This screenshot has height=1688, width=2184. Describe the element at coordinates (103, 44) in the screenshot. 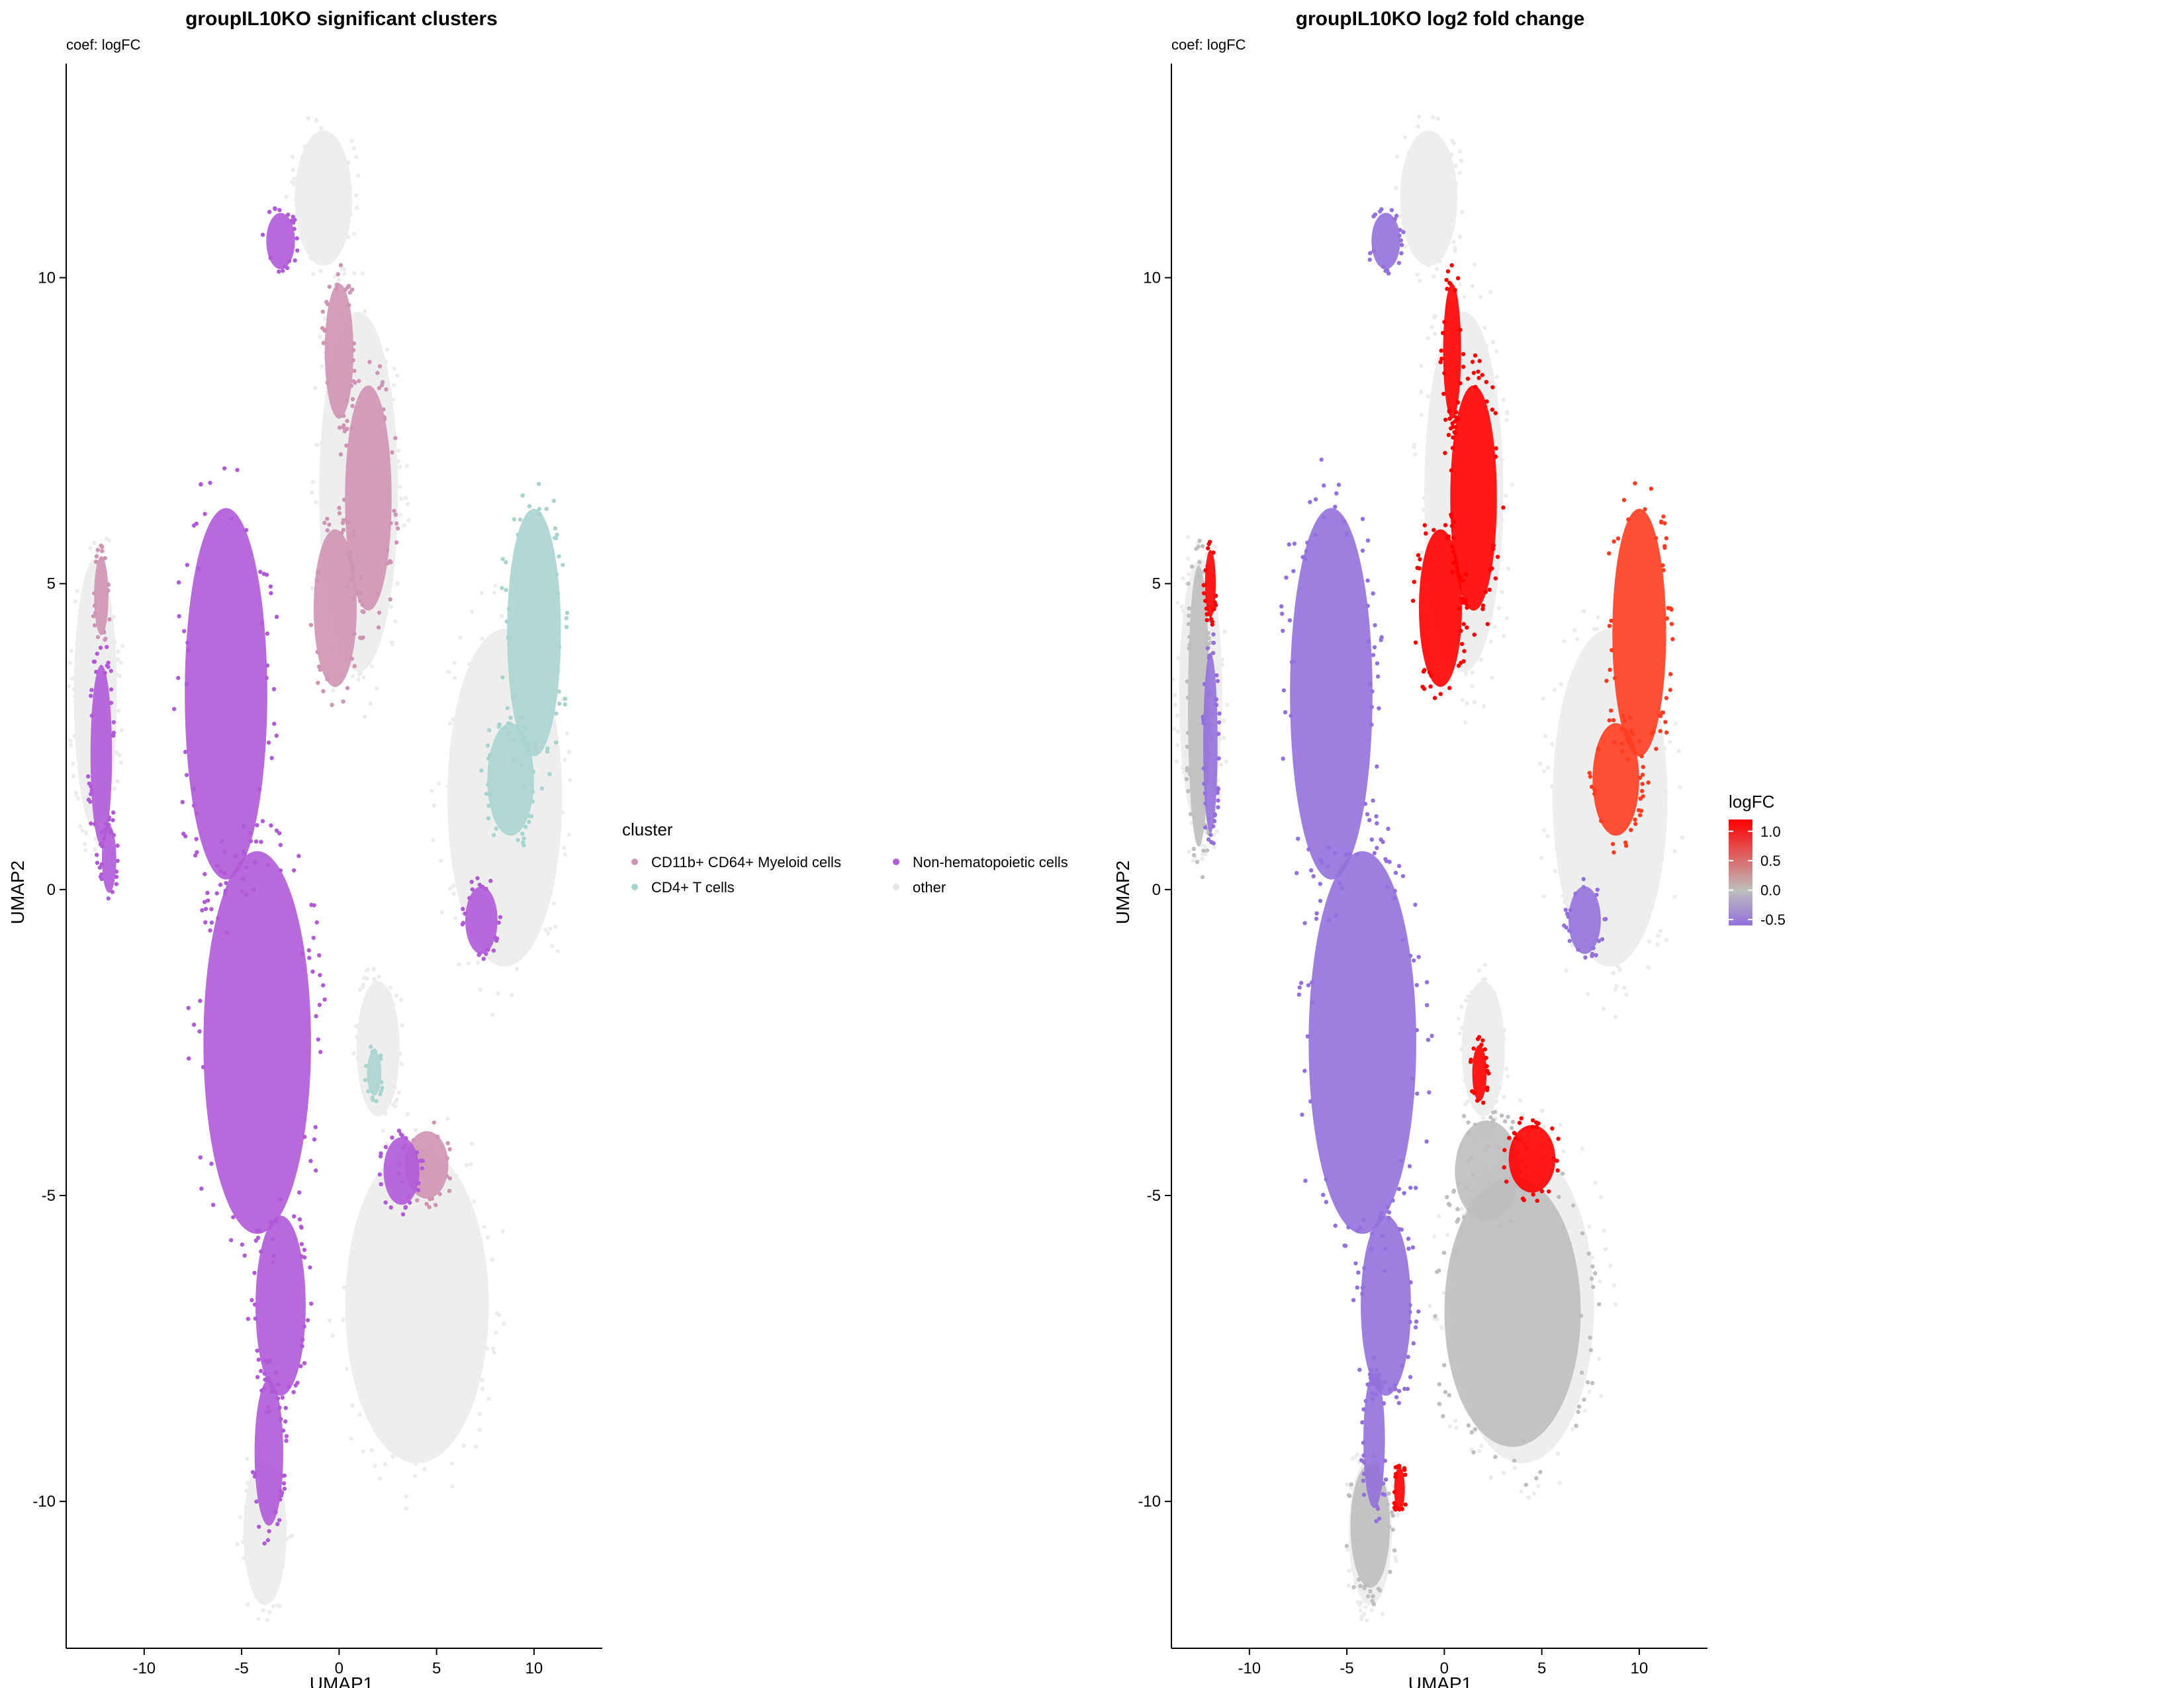

I see `panel-1-subtitle: coef: logFC` at that location.